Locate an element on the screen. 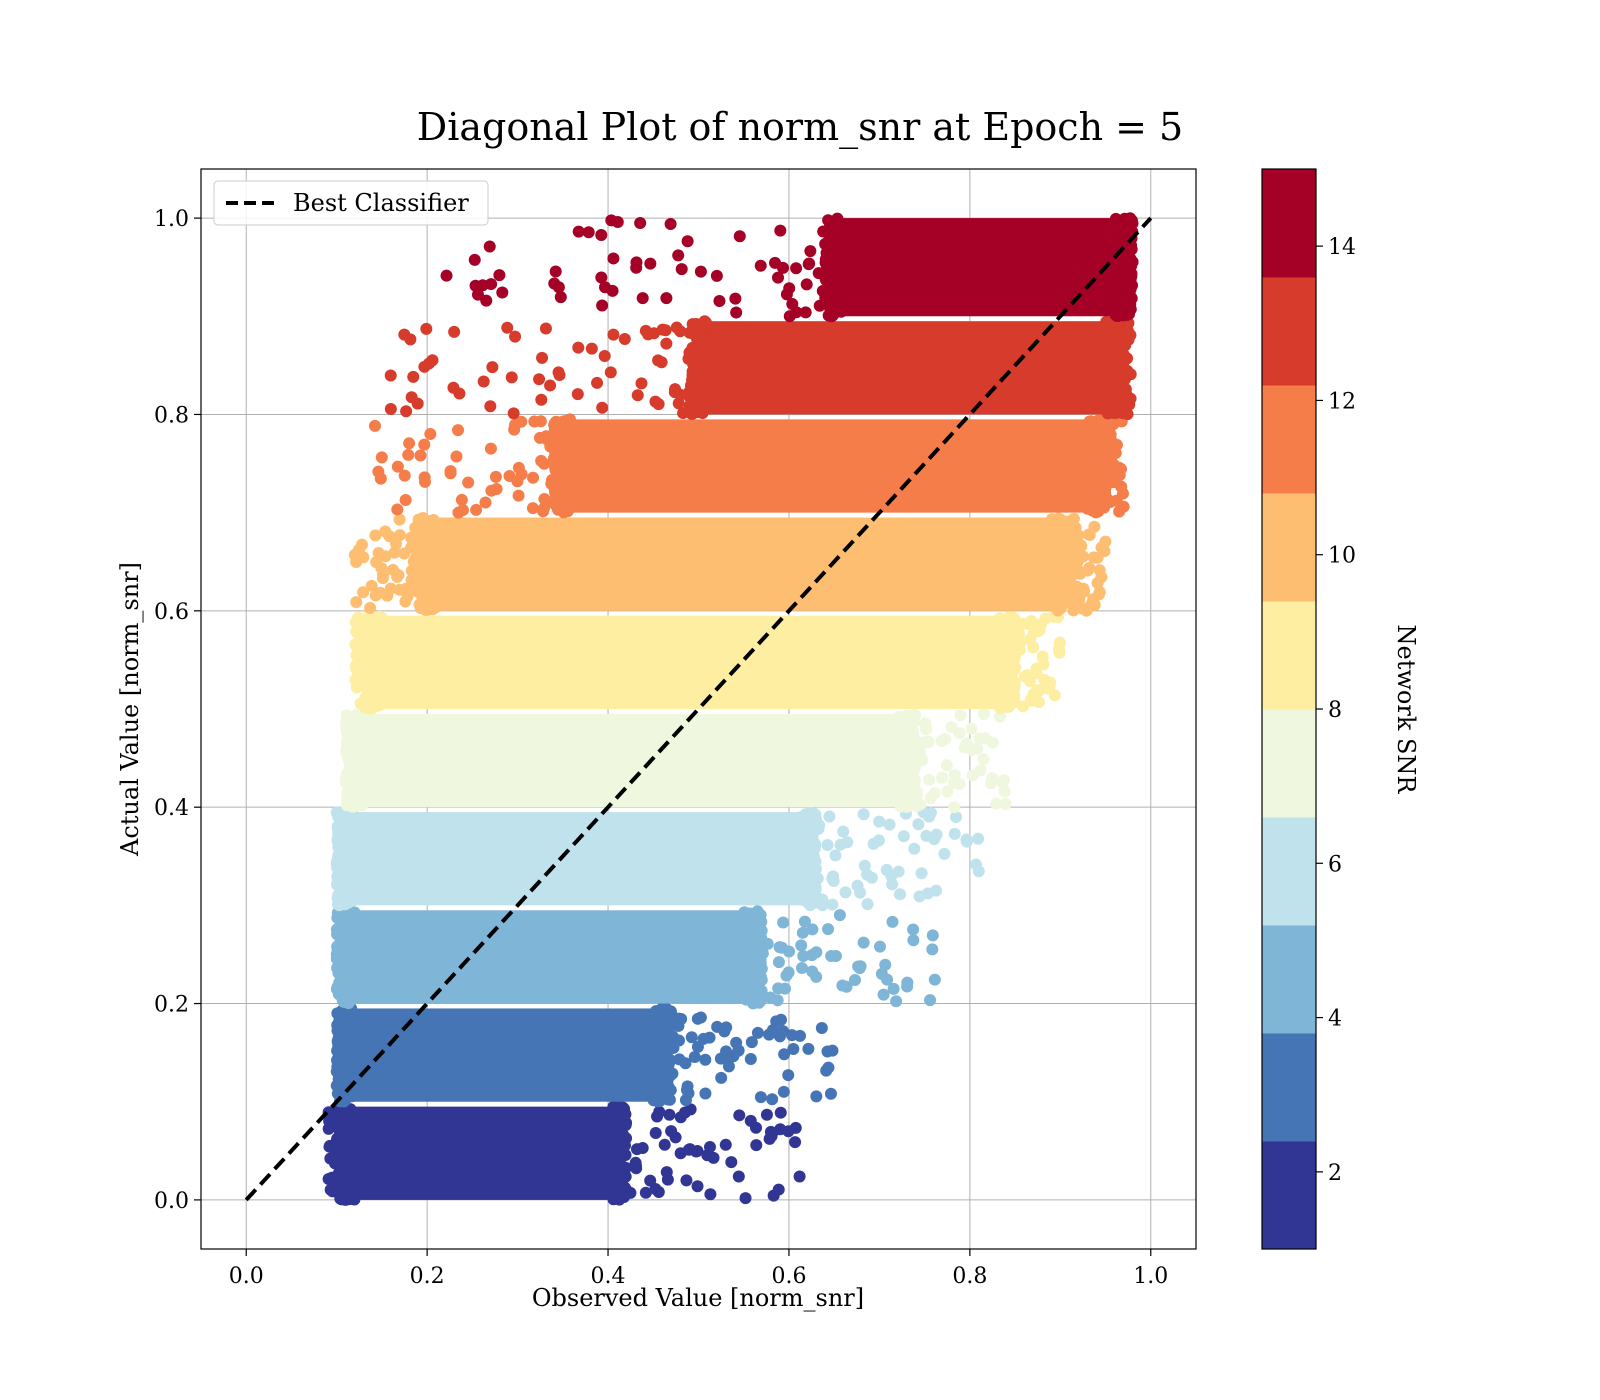  colorbar-tick-label: 10 is located at coordinates (1342, 556).